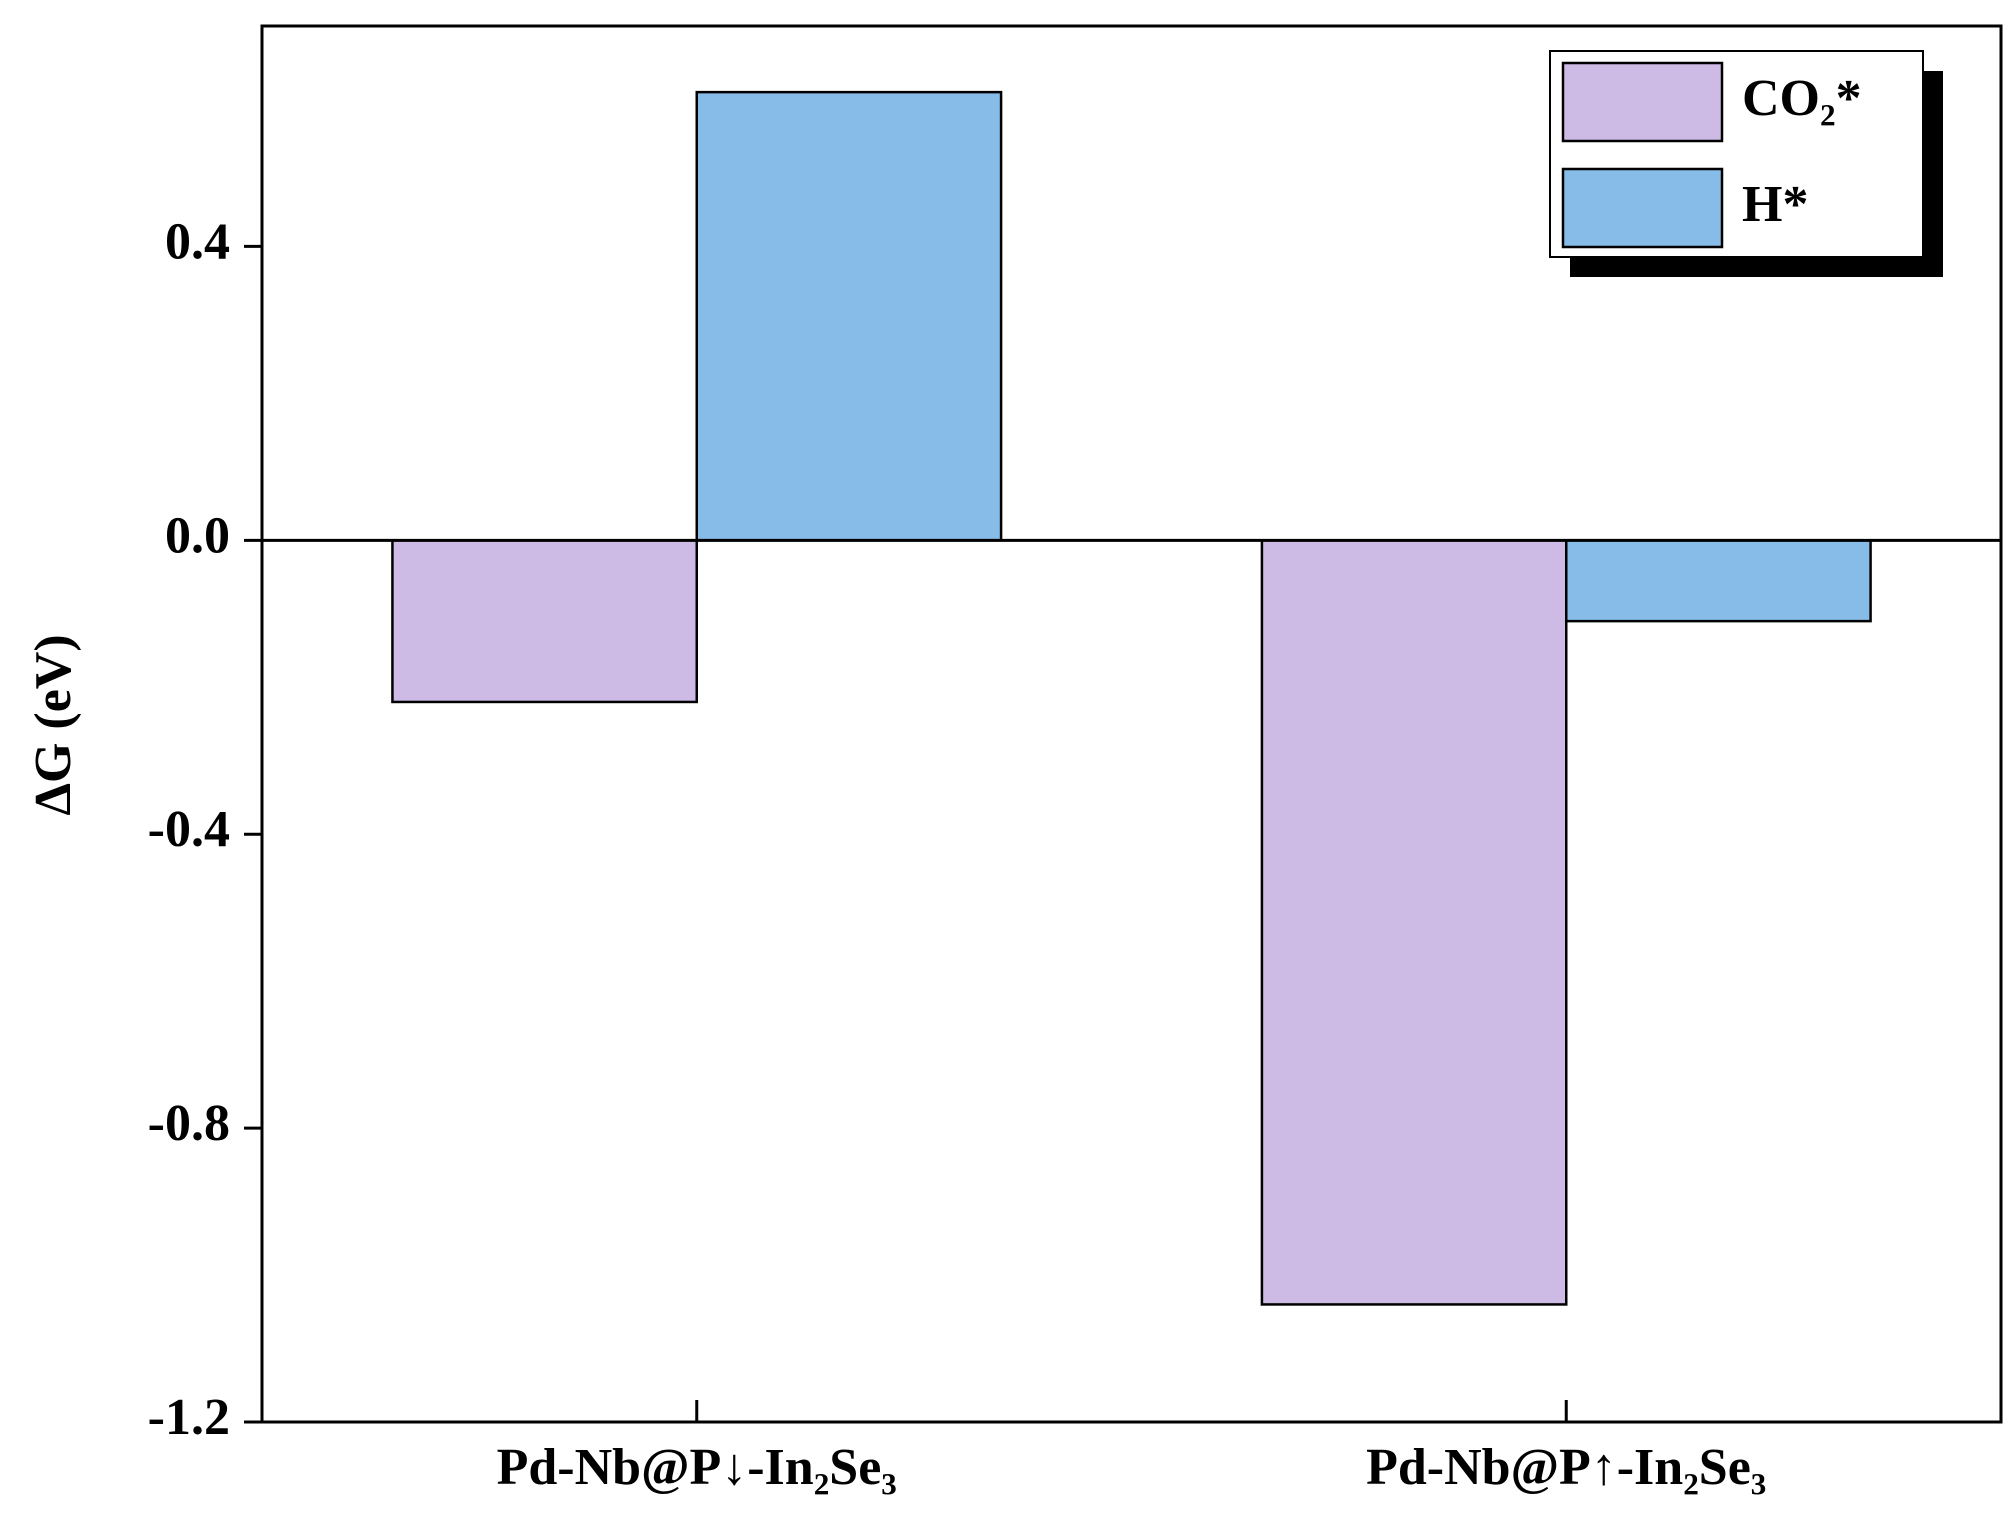 The height and width of the screenshot is (1526, 2014). What do you see at coordinates (197, 241) in the screenshot?
I see `y-tick-label: 0.4` at bounding box center [197, 241].